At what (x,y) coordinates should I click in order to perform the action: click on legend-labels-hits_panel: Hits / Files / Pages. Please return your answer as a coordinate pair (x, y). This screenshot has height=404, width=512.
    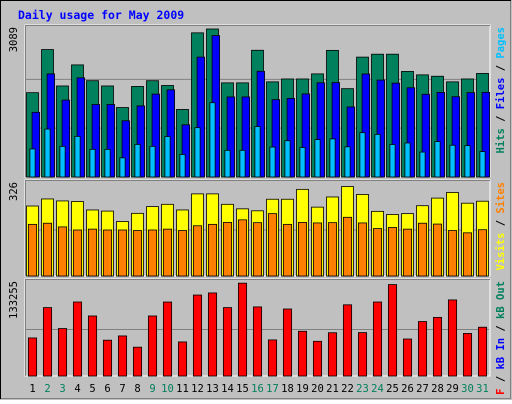
    Looking at the image, I should click on (501, 90).